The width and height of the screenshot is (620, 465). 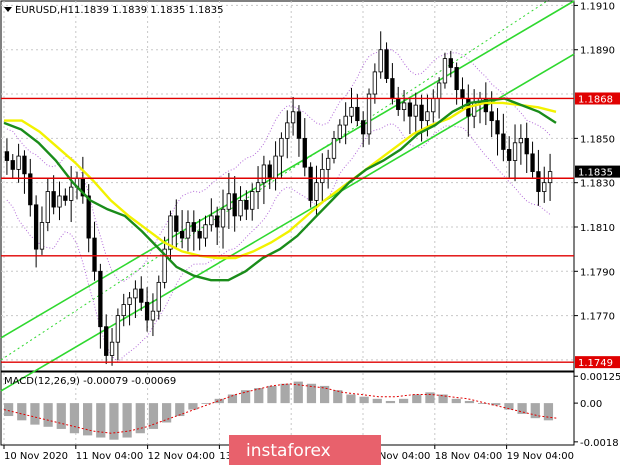 I want to click on price-tick-label: 1.1850, so click(x=597, y=139).